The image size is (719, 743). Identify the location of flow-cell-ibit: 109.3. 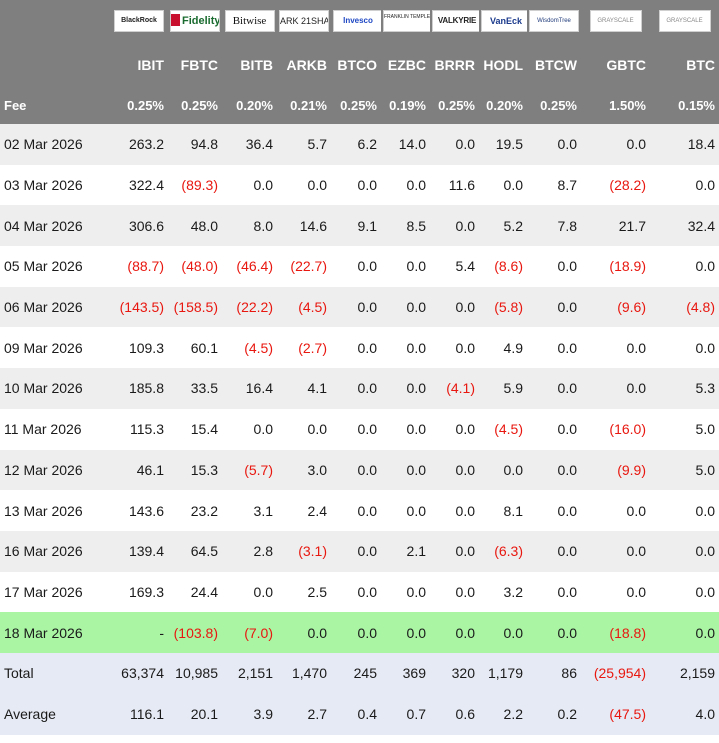
(146, 347).